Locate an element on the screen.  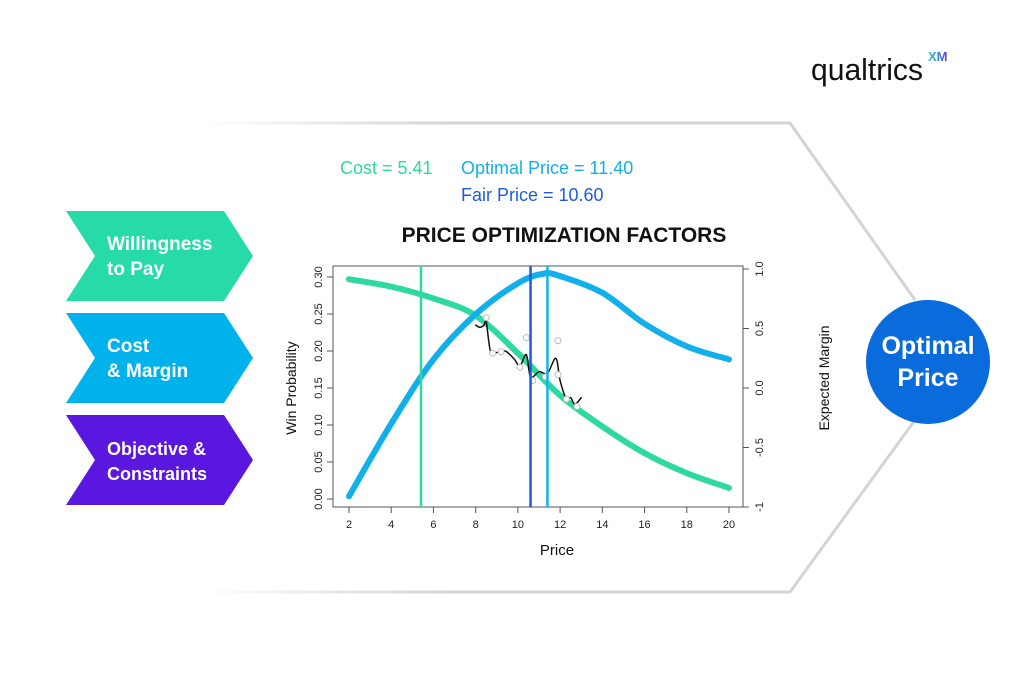
svg-text: XM is located at coordinates (938, 56).